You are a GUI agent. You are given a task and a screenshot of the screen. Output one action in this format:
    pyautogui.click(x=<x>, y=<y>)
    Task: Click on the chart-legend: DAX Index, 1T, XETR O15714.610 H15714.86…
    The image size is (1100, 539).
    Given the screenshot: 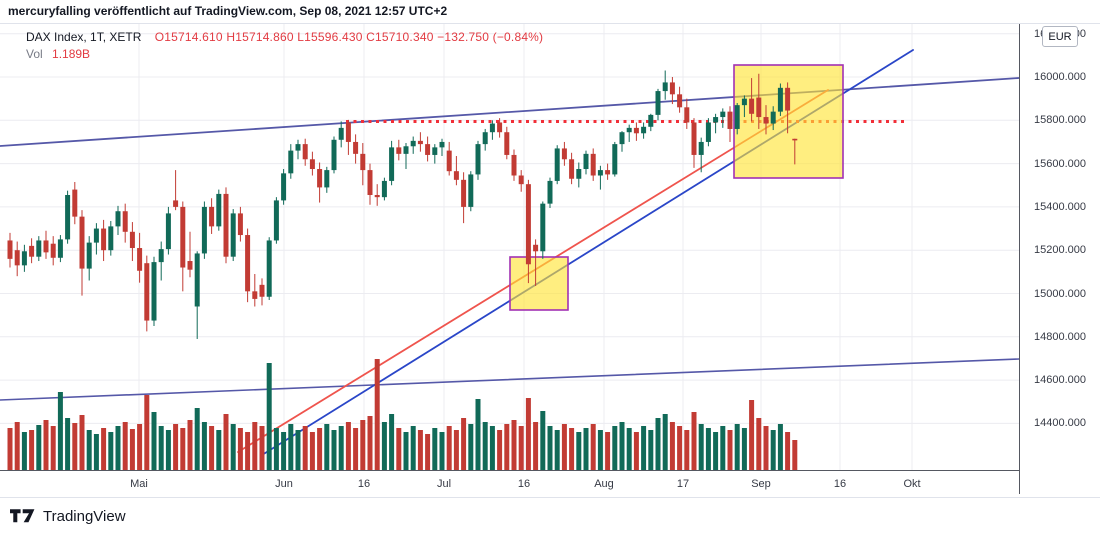 What is the action you would take?
    pyautogui.click(x=284, y=37)
    